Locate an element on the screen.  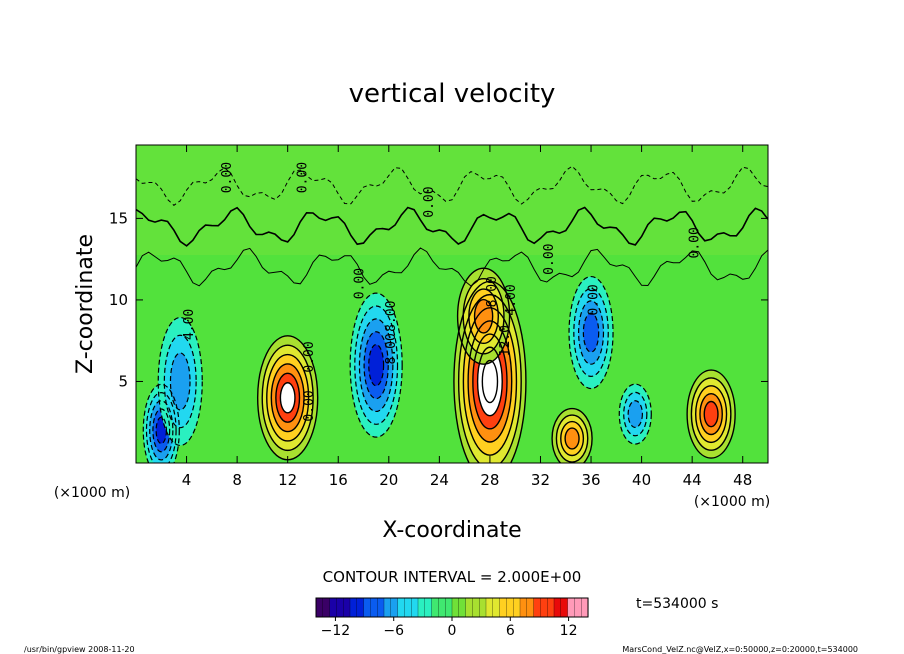
x-tick-label: 4 is located at coordinates (187, 480).